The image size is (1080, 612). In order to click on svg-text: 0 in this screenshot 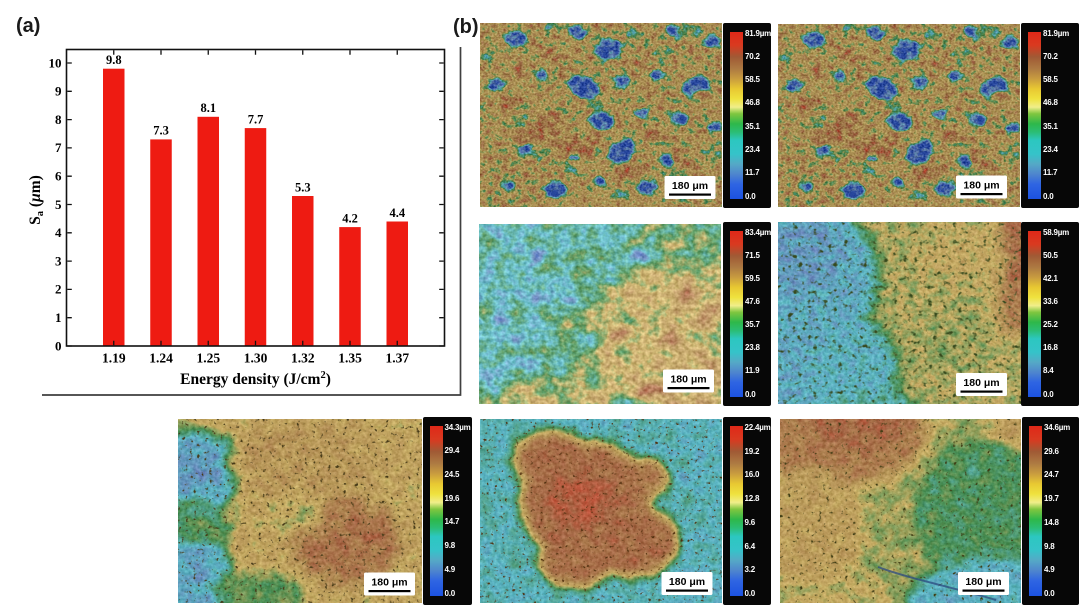, I will do `click(58, 345)`.